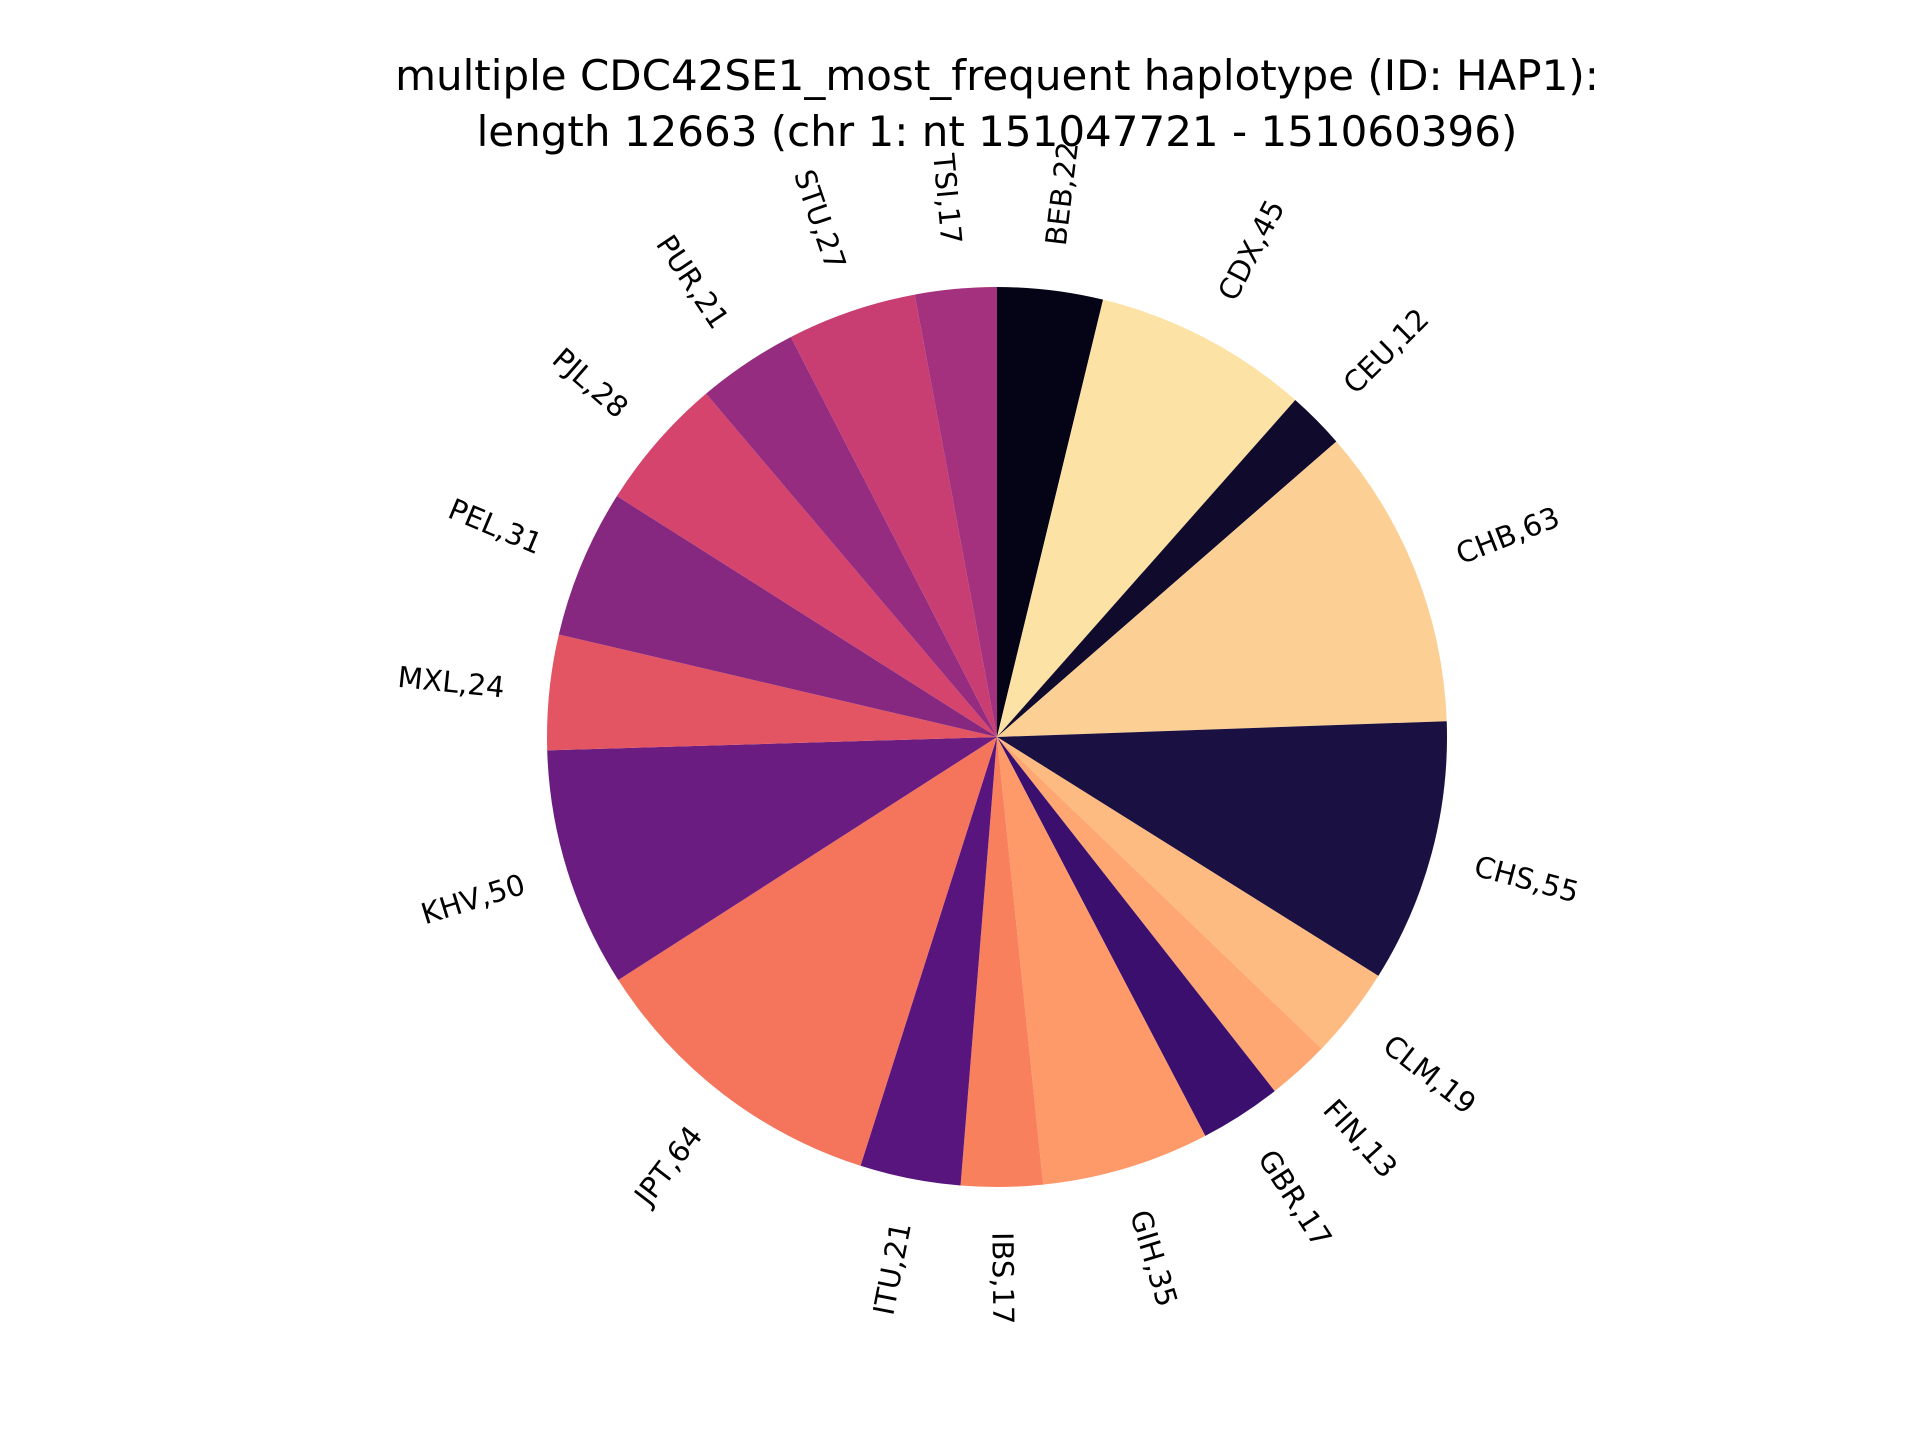 This screenshot has width=1920, height=1440. I want to click on pie-slice-pur, so click(851, 536).